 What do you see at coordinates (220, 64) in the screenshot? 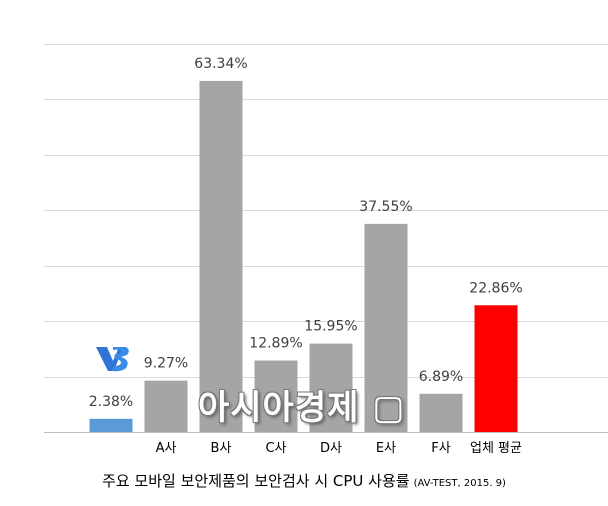
I see `value-label: 63.34%` at bounding box center [220, 64].